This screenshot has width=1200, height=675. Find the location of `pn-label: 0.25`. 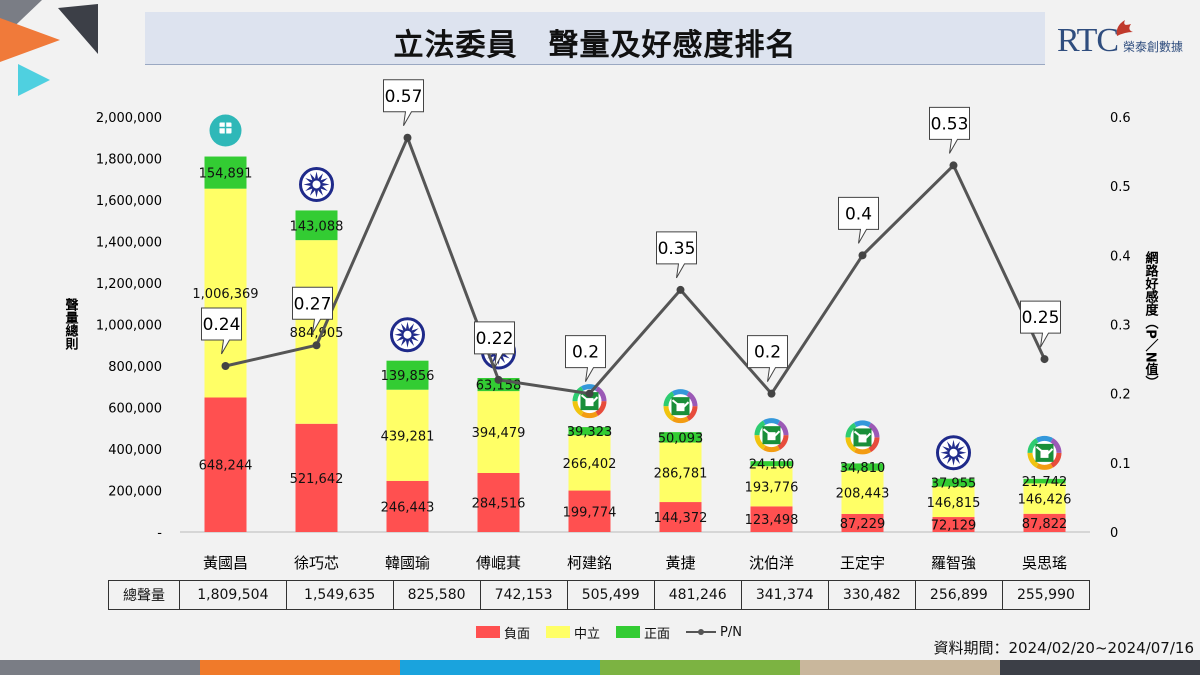

pn-label: 0.25 is located at coordinates (1041, 318).